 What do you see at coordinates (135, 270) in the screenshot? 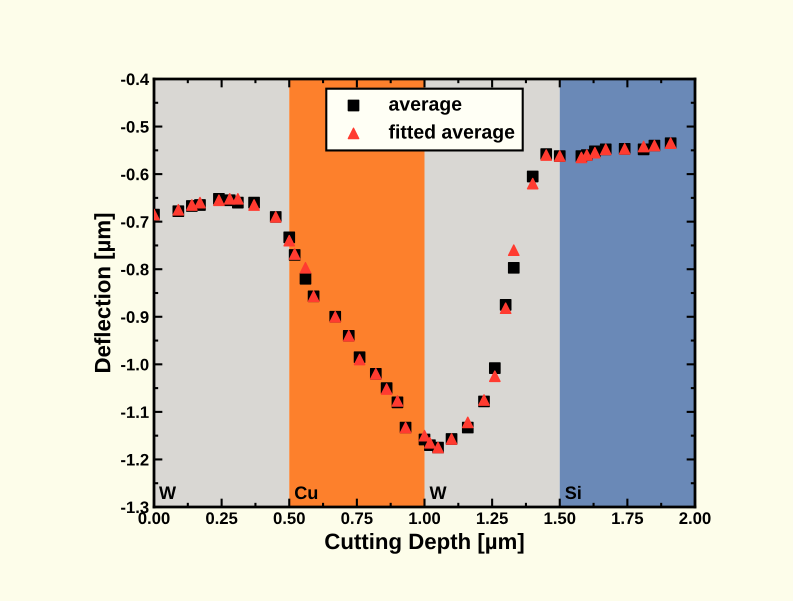
I see `y-tick-label: -0.8` at bounding box center [135, 270].